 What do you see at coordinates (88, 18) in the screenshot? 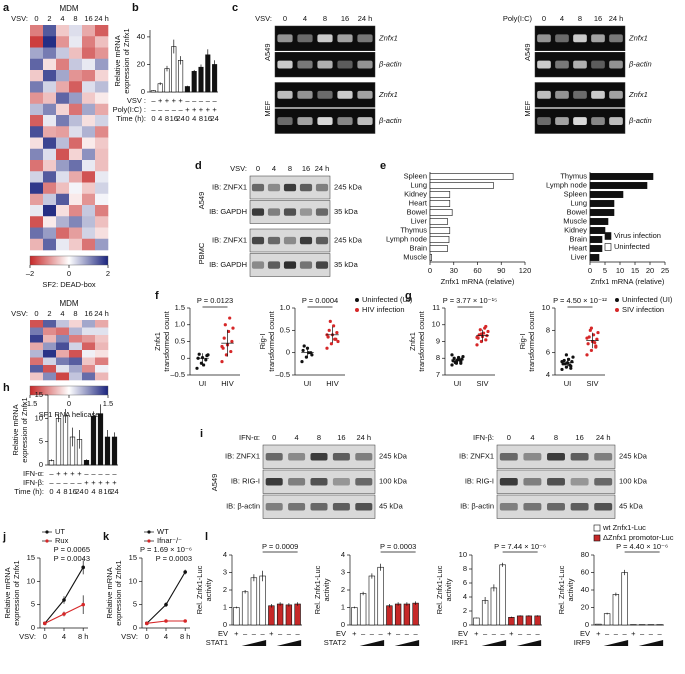
I see `column-label: 16` at bounding box center [88, 18].